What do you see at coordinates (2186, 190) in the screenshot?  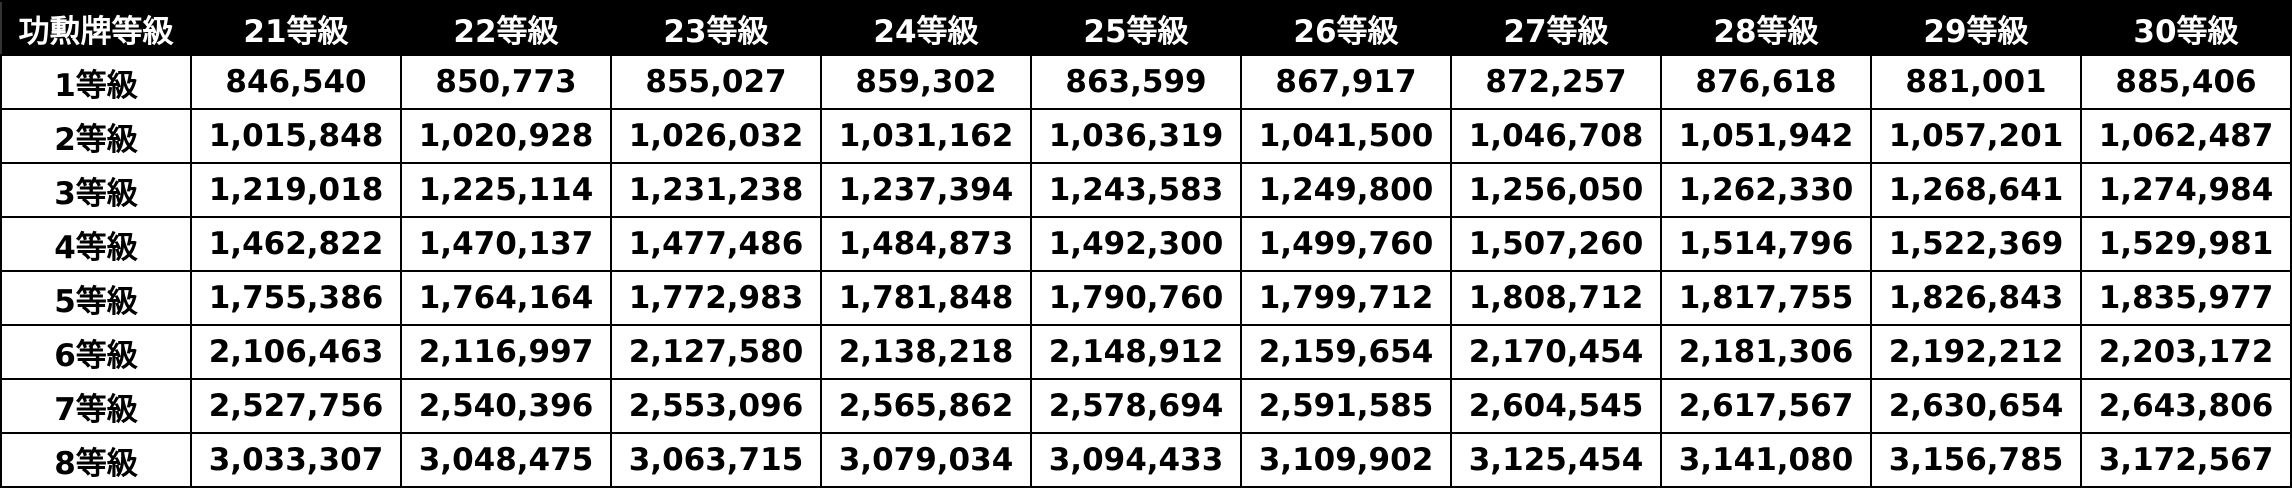 I see `cell-value: 1,274,984` at bounding box center [2186, 190].